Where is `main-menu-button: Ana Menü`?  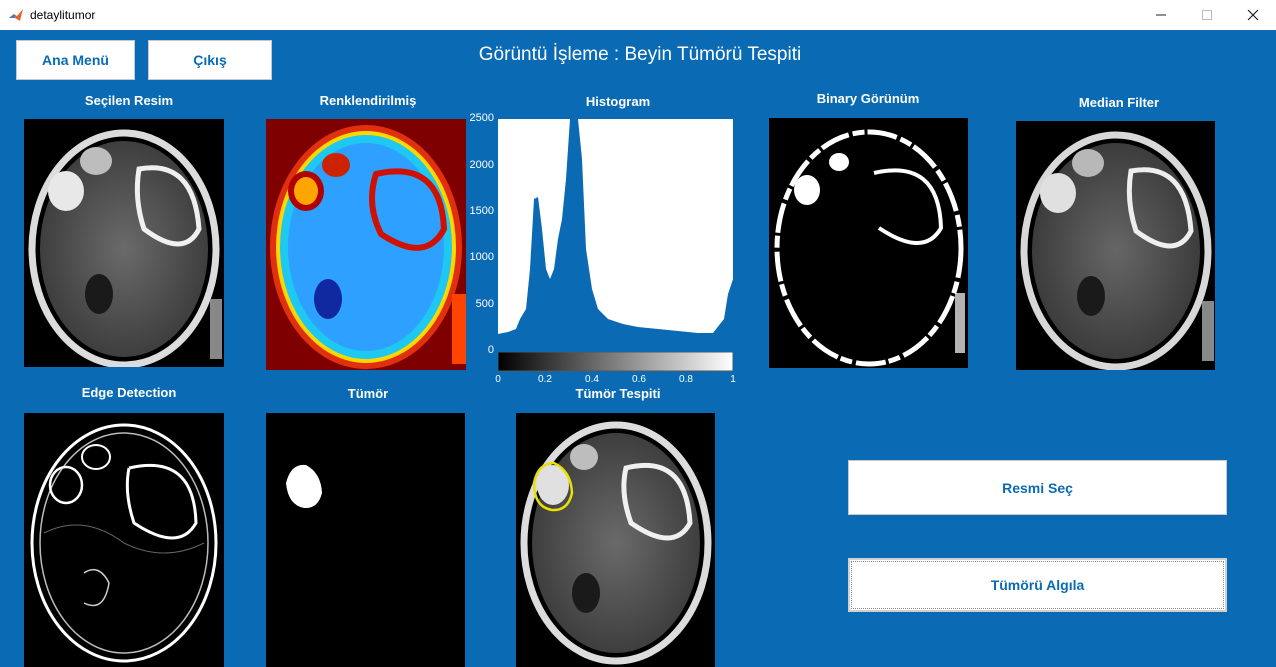
main-menu-button: Ana Menü is located at coordinates (75, 60).